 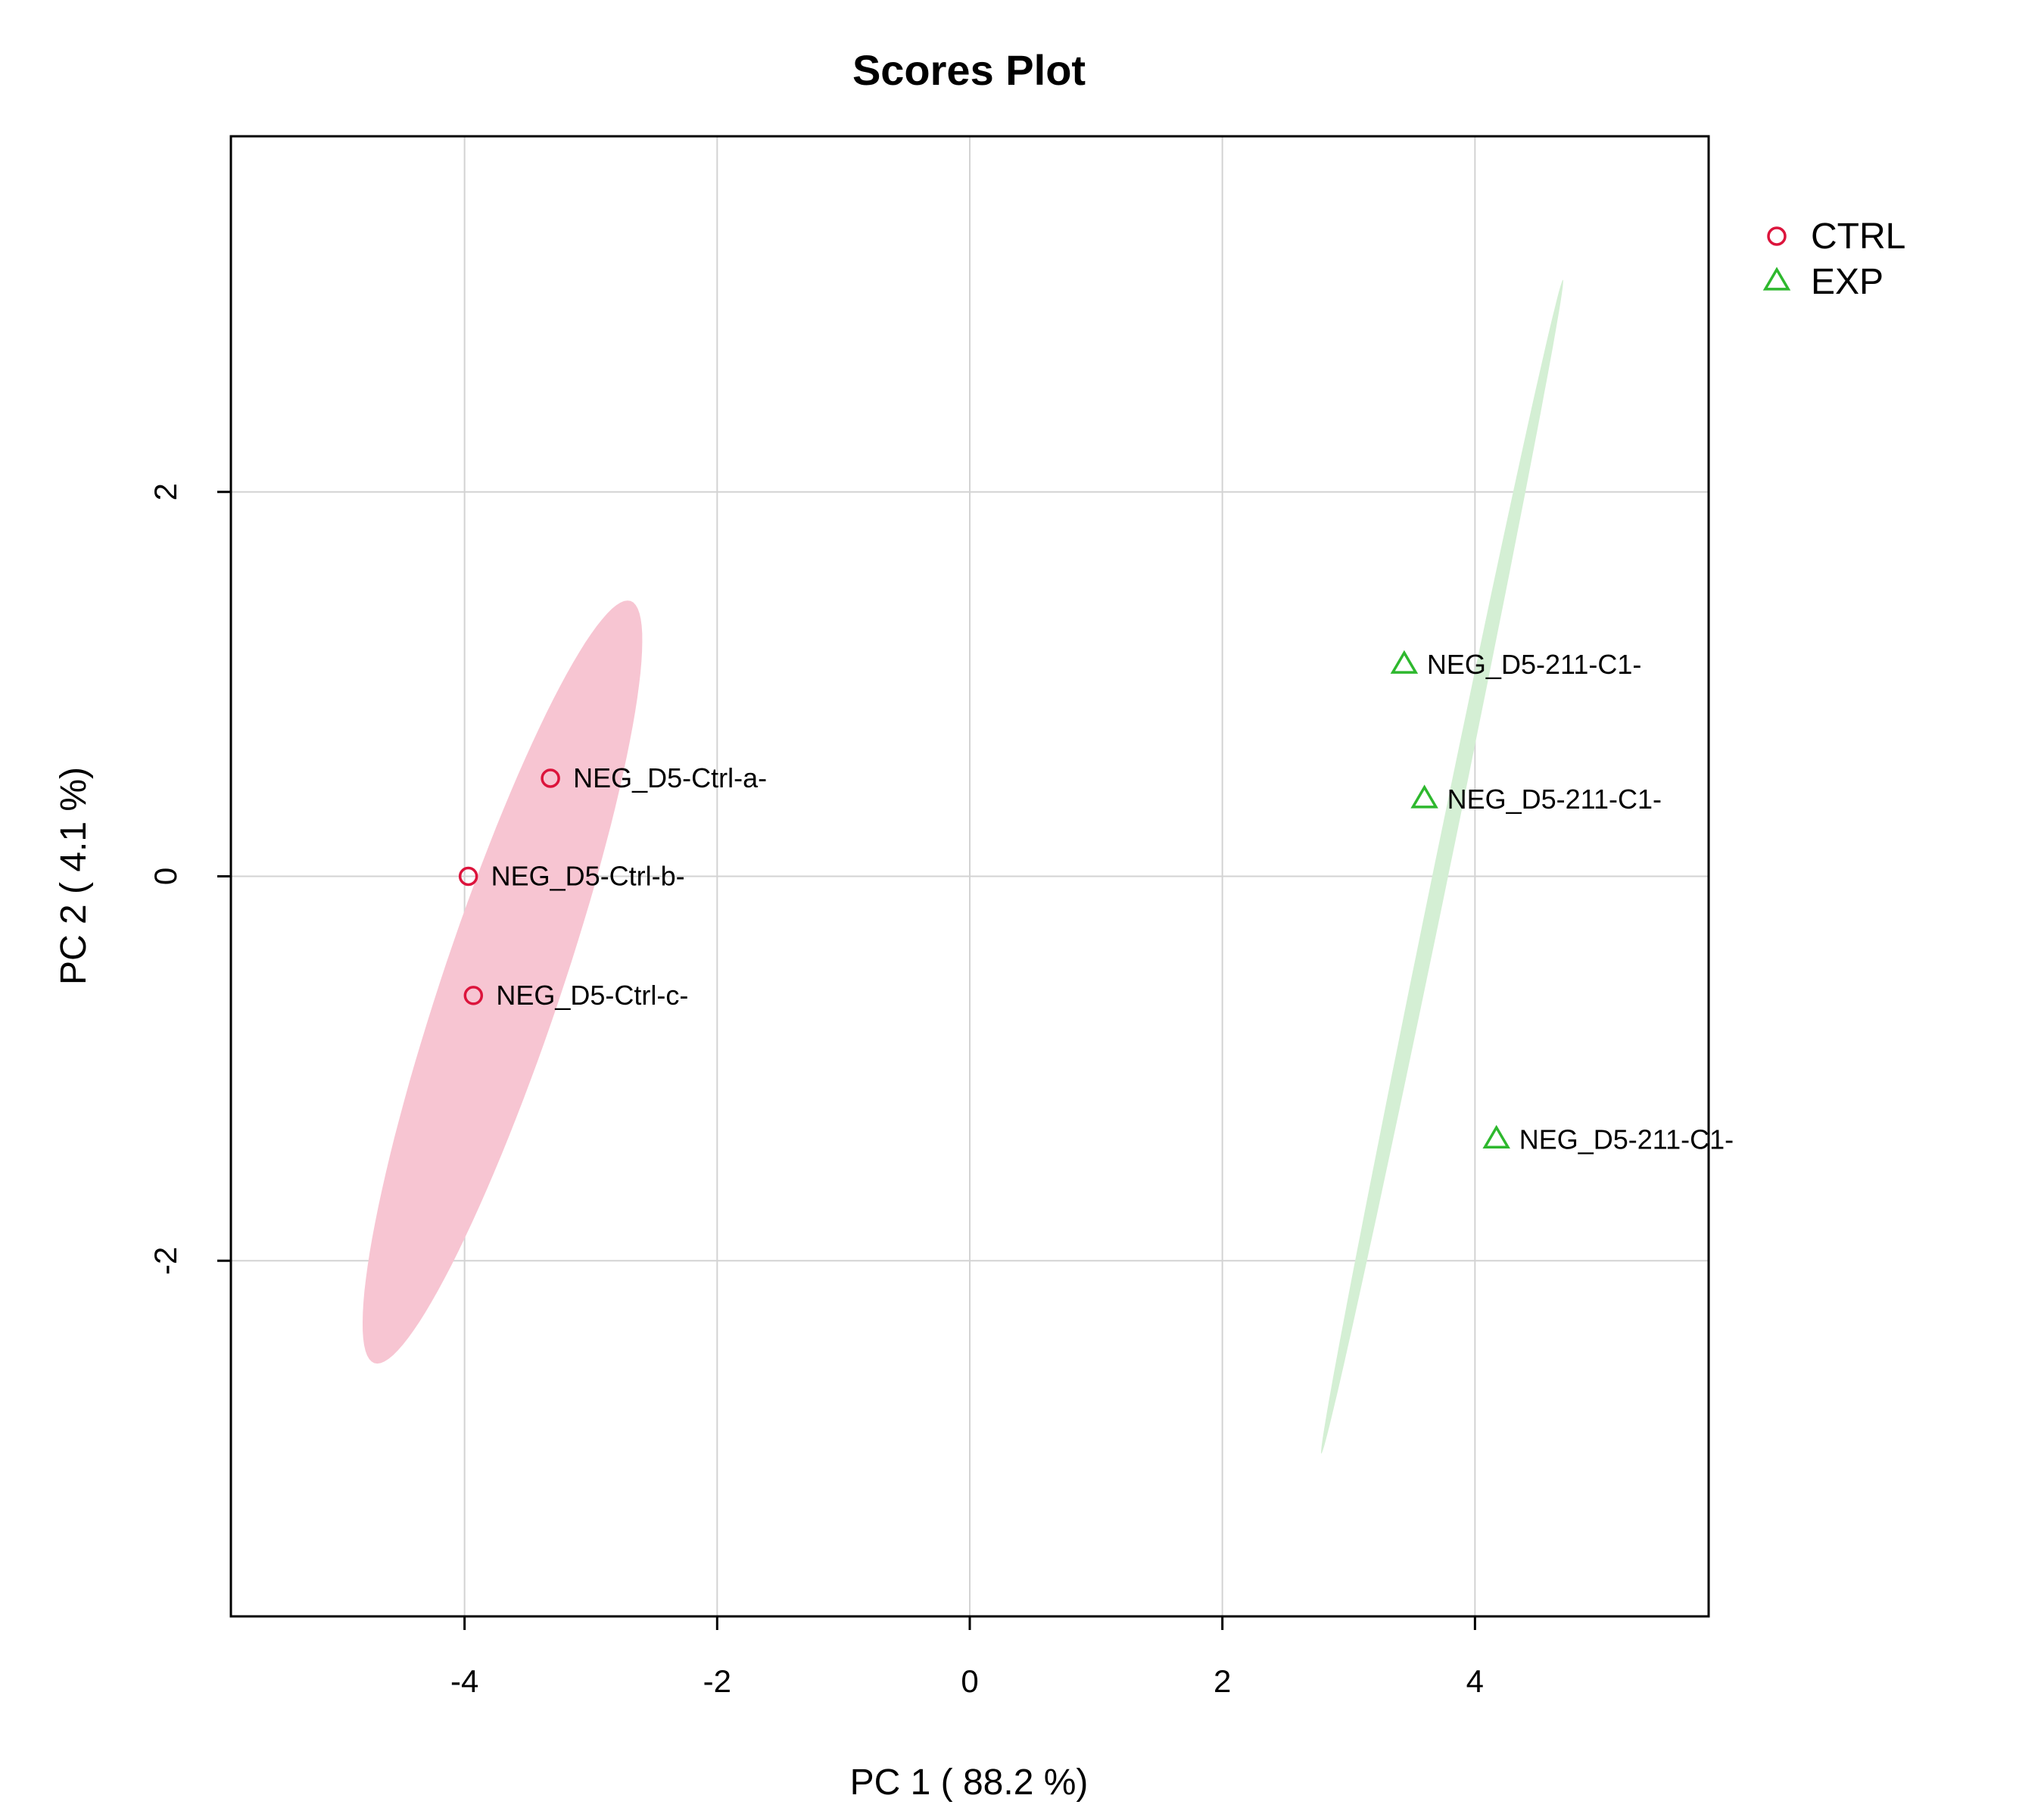 I want to click on x-tick-label: 2, so click(x=1222, y=1681).